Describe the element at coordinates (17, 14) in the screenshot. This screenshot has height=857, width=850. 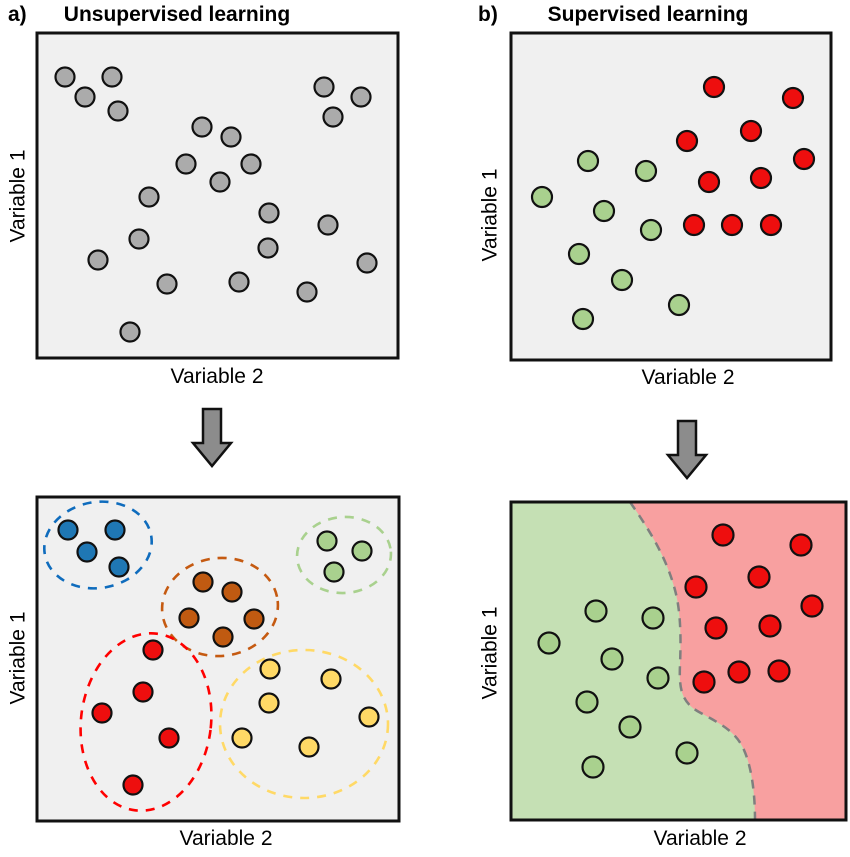
I see `panel-a-tag: a)` at that location.